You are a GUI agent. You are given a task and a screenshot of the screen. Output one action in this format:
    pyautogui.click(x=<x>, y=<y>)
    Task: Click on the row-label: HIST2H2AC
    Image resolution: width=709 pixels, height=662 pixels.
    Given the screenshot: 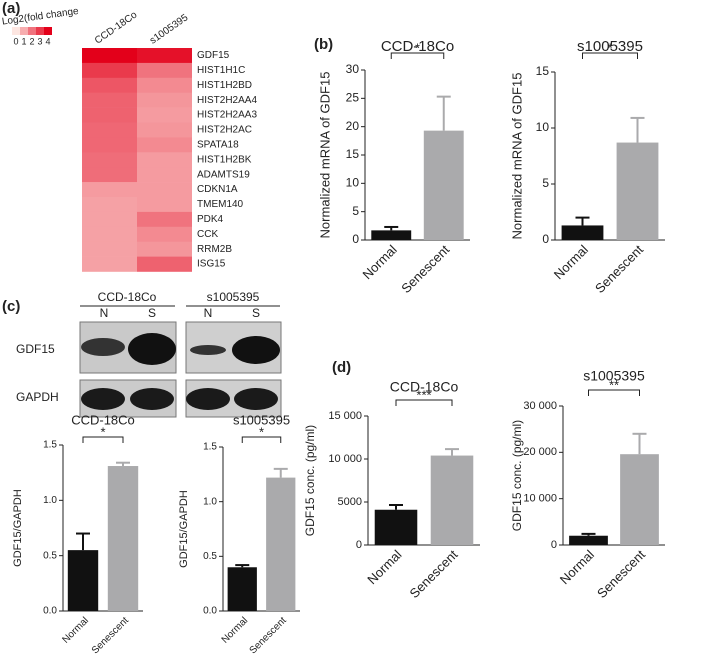 What is the action you would take?
    pyautogui.click(x=224, y=130)
    